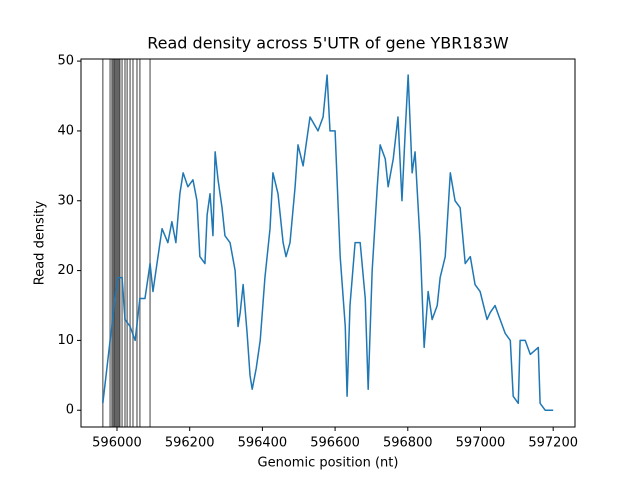  I want to click on x-tick-label: 596400, so click(263, 443).